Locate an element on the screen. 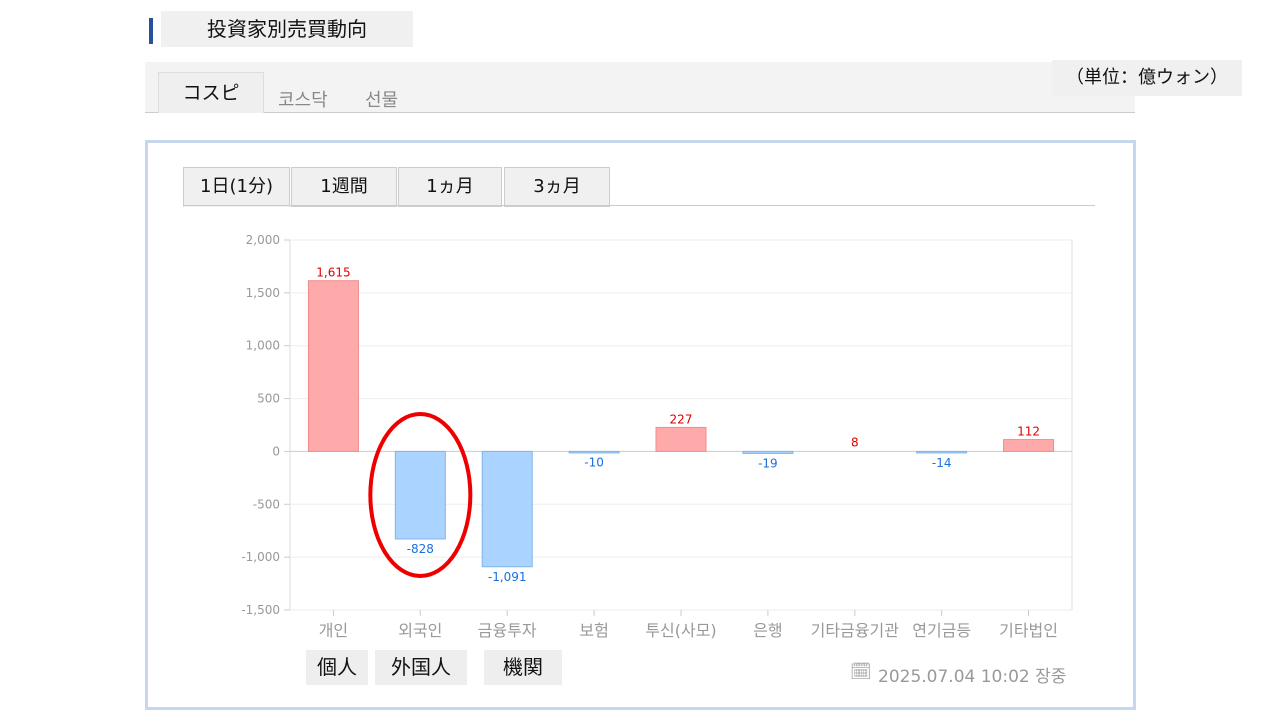  data-label: 227 is located at coordinates (681, 419).